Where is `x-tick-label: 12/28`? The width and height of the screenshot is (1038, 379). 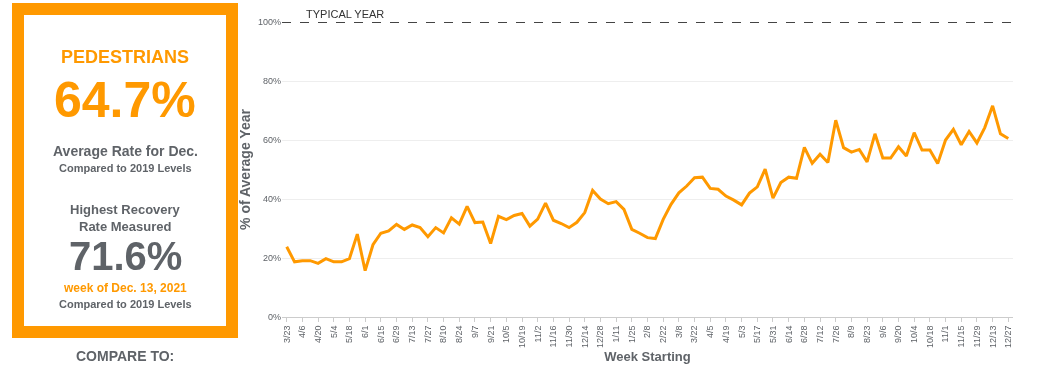 x-tick-label: 12/28 is located at coordinates (600, 337).